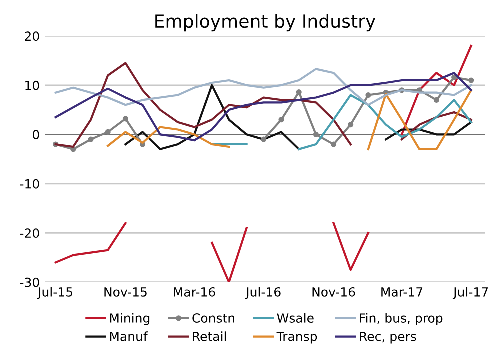 The width and height of the screenshot is (500, 362). Describe the element at coordinates (334, 292) in the screenshot. I see `x-tick-label: Nov-16` at that location.